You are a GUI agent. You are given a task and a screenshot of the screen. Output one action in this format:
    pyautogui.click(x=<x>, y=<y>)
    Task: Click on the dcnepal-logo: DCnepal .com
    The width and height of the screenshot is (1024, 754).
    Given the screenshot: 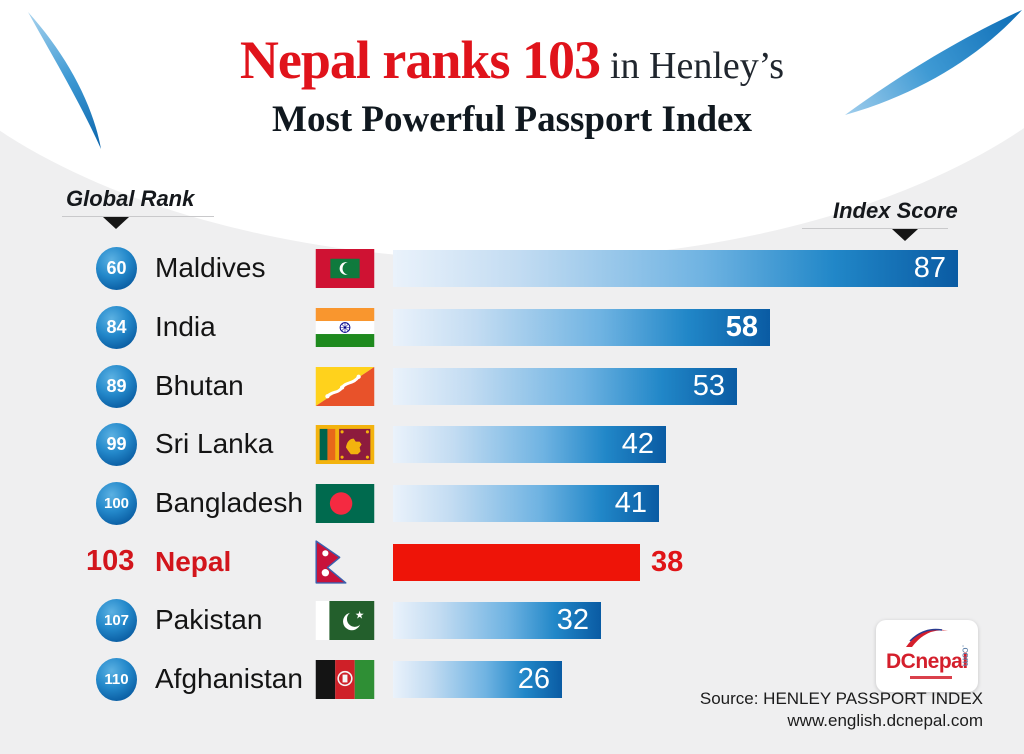 What is the action you would take?
    pyautogui.click(x=927, y=656)
    